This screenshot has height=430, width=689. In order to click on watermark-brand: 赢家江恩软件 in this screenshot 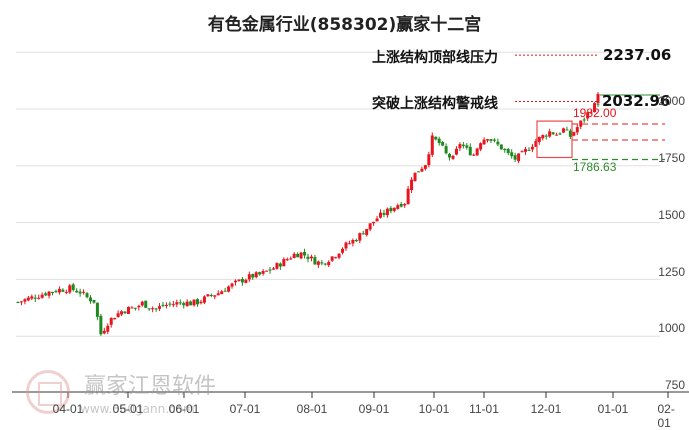, I will do `click(150, 386)`.